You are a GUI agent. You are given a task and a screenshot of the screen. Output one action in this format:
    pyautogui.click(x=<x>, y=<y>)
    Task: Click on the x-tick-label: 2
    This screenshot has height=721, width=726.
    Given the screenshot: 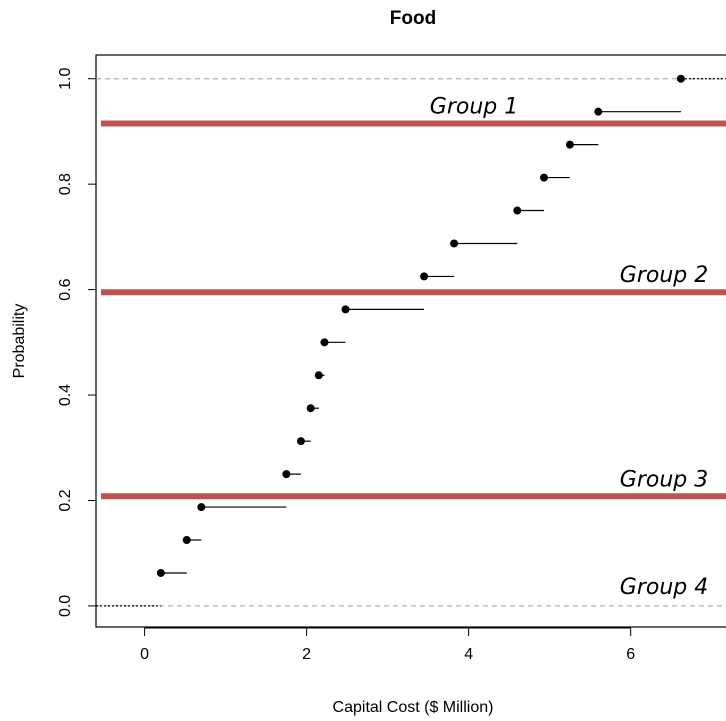 What is the action you would take?
    pyautogui.click(x=306, y=654)
    